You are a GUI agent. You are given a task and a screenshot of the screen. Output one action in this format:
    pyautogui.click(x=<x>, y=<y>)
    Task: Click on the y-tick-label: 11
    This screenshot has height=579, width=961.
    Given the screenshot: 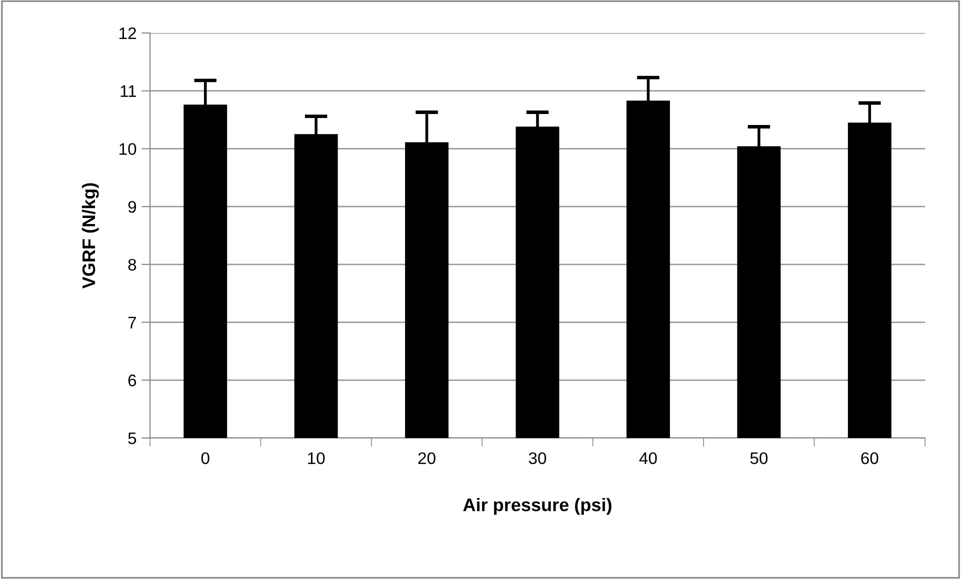 What is the action you would take?
    pyautogui.click(x=128, y=91)
    